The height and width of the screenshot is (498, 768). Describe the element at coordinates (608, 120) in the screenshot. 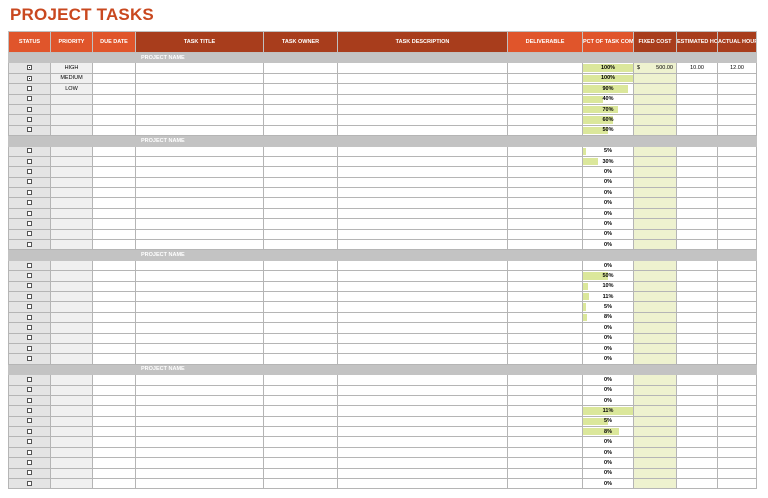

I see `pct-complete-cell: 60%` at that location.